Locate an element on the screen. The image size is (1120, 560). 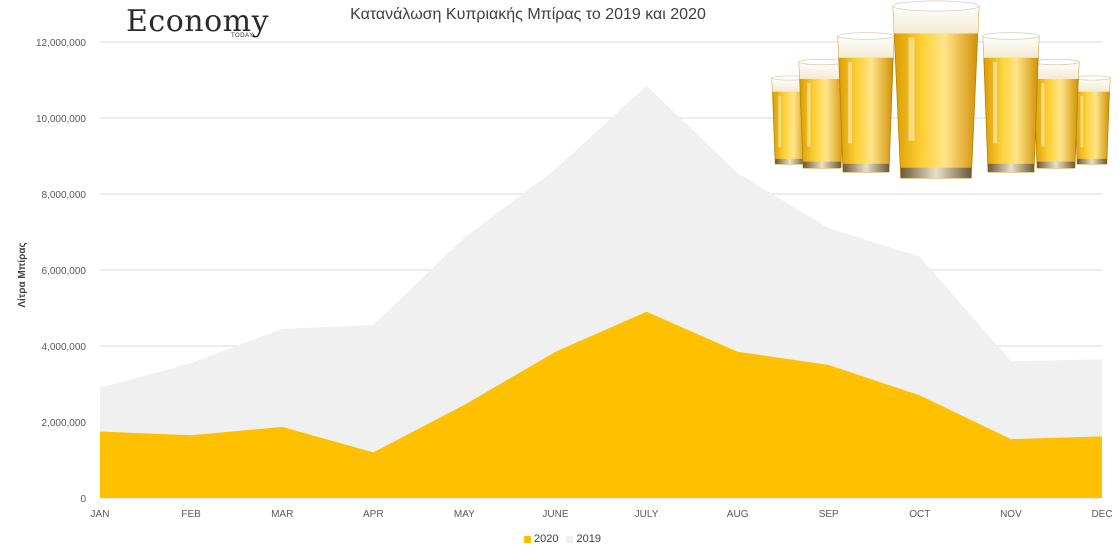
x-tick-label: AUG is located at coordinates (738, 514).